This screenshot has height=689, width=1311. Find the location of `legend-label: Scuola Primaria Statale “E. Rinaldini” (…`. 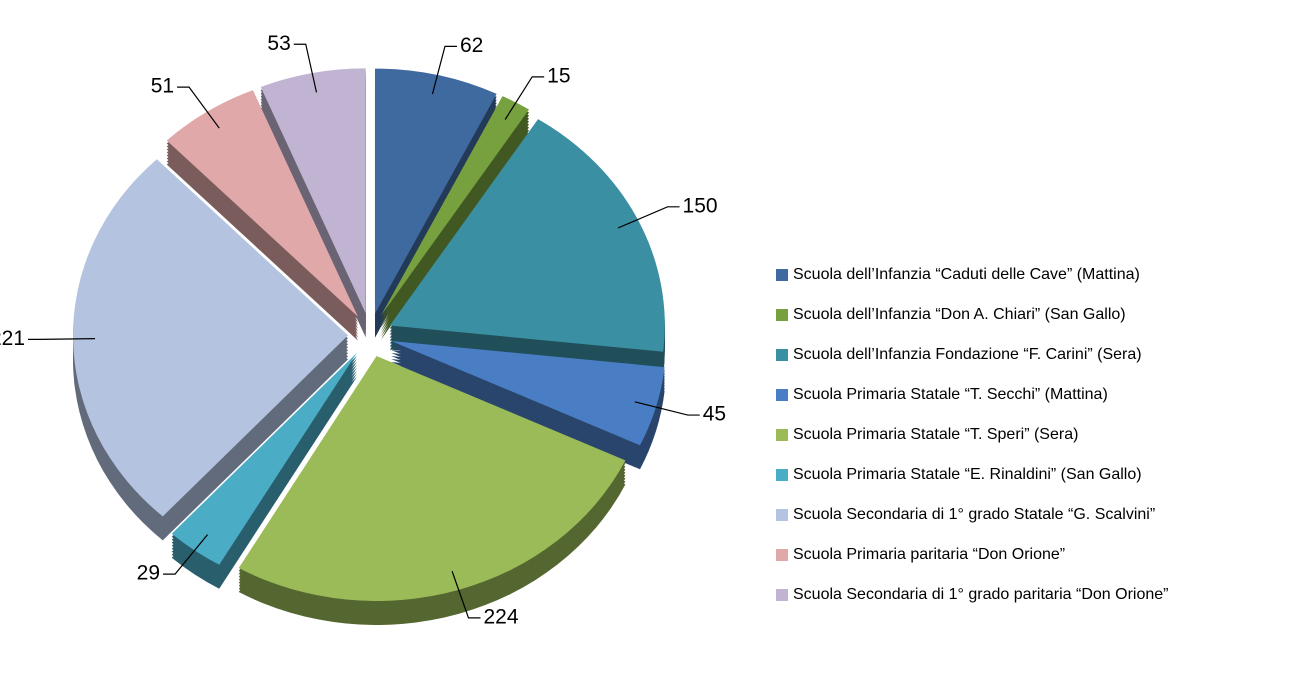

legend-label: Scuola Primaria Statale “E. Rinaldini” (… is located at coordinates (967, 474).